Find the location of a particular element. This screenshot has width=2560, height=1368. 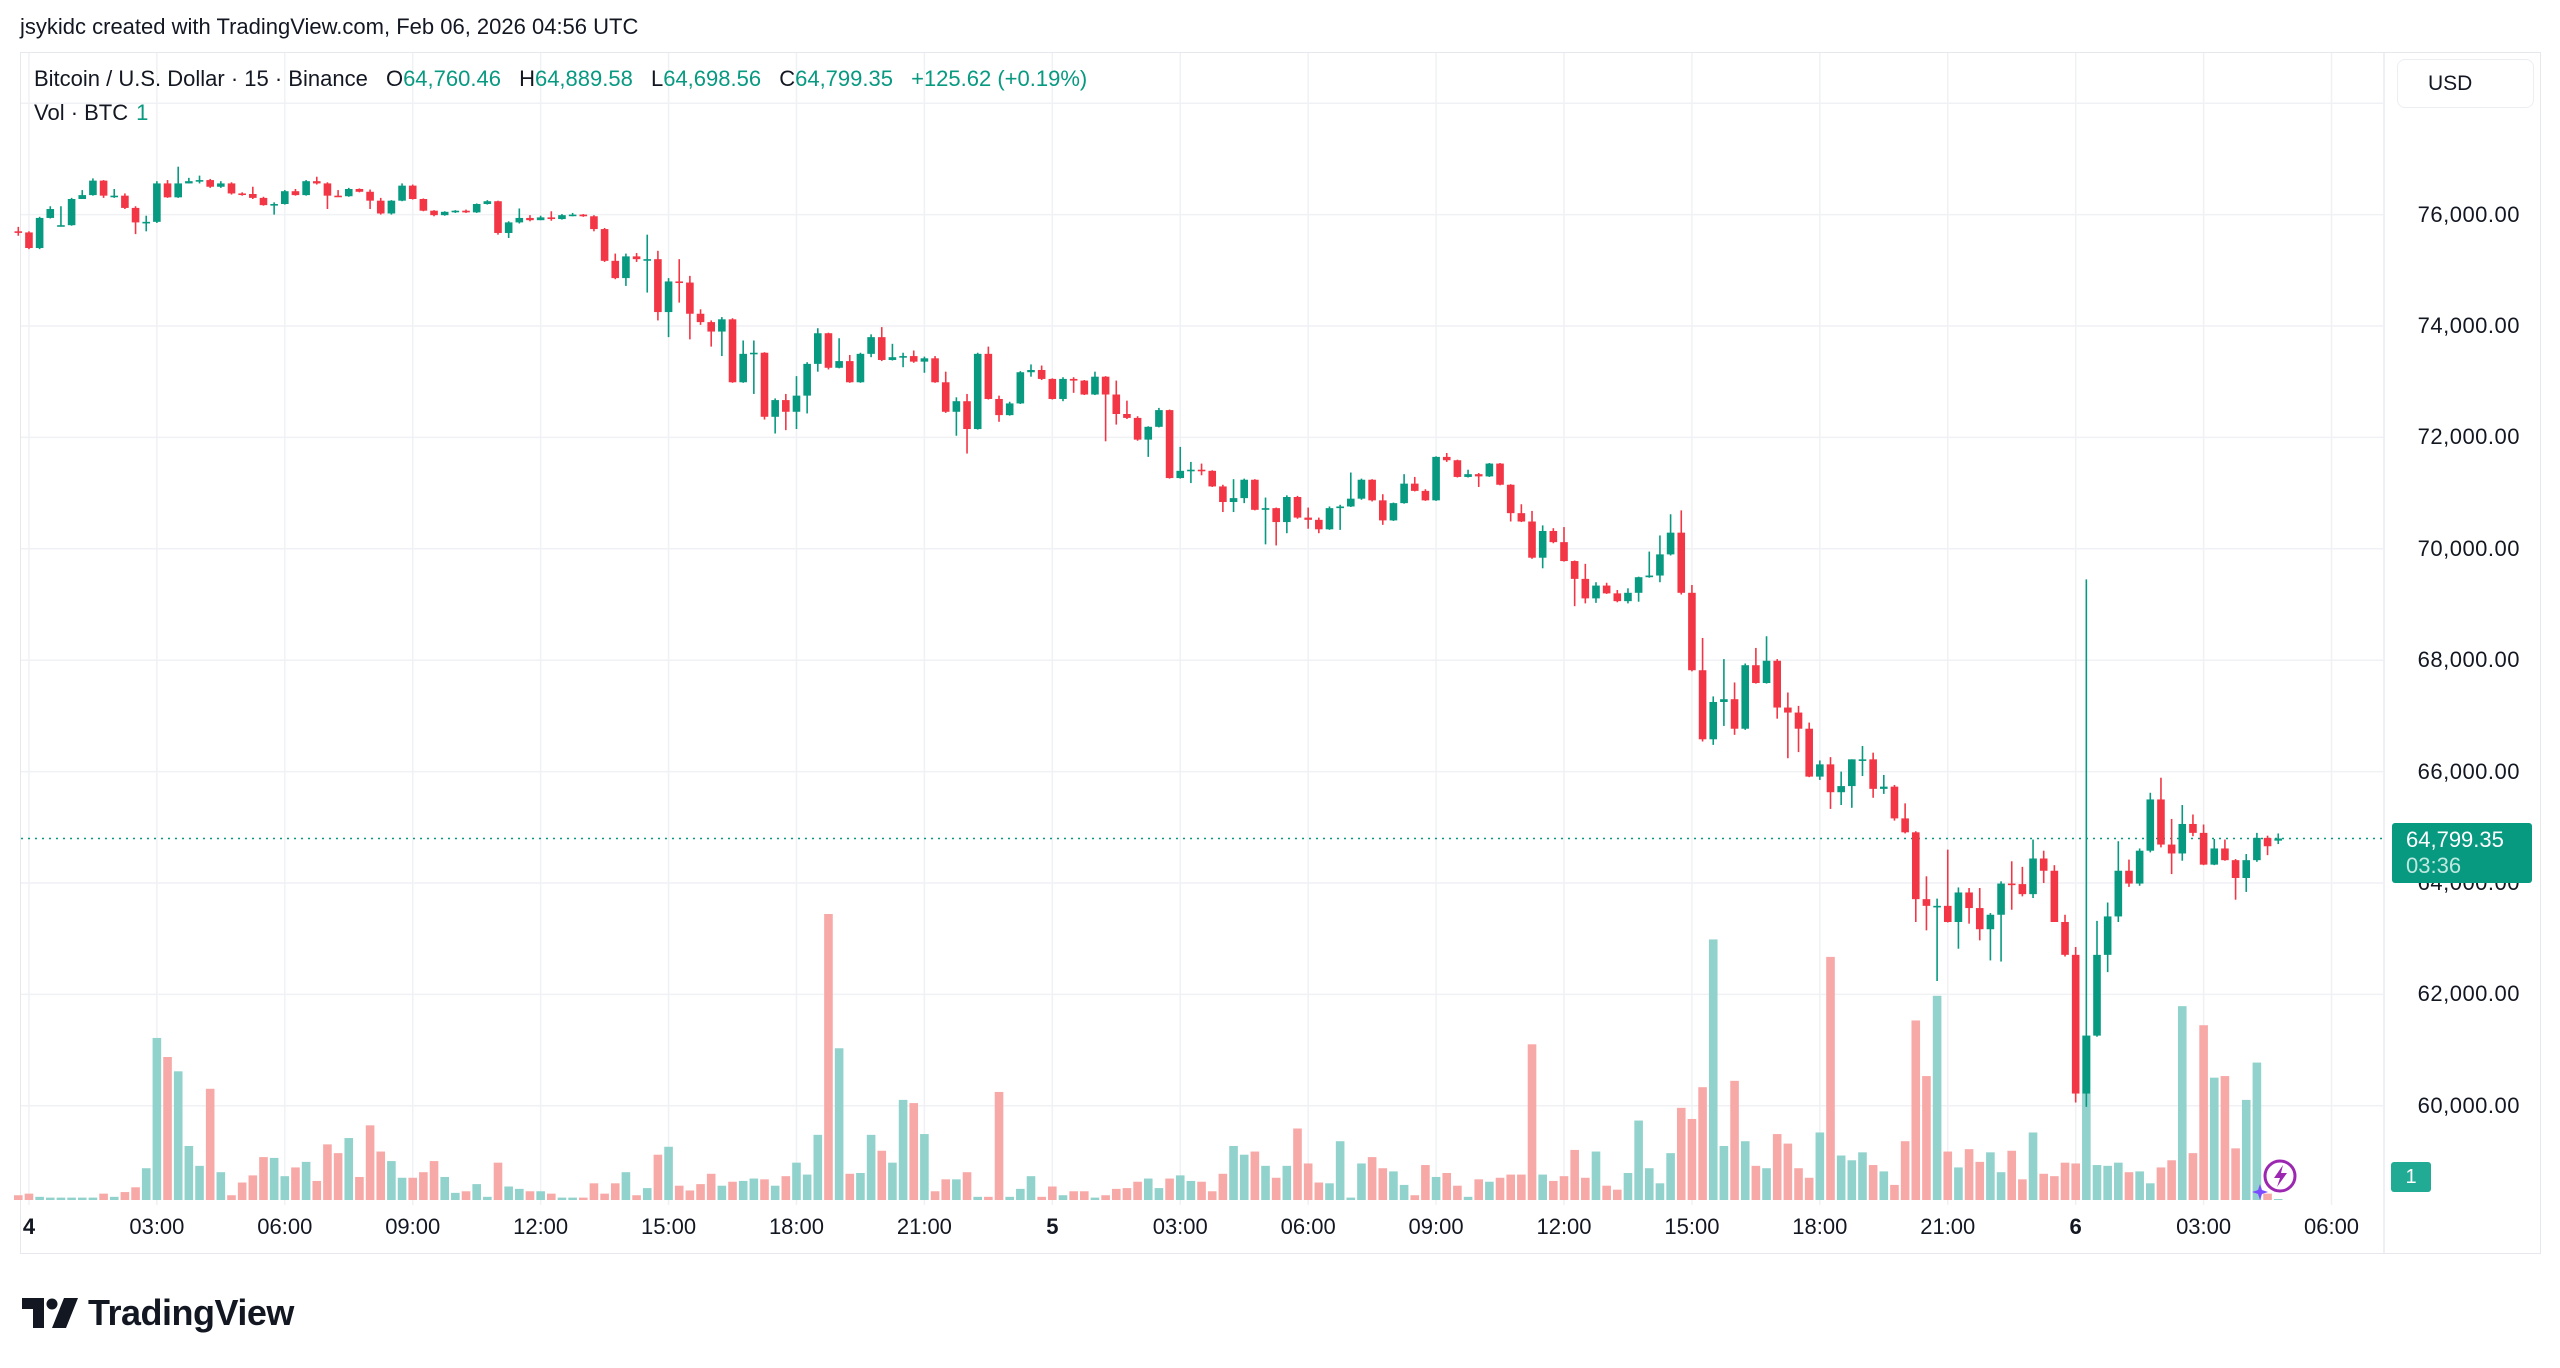

volume-label: Vol · BTC is located at coordinates (81, 112).